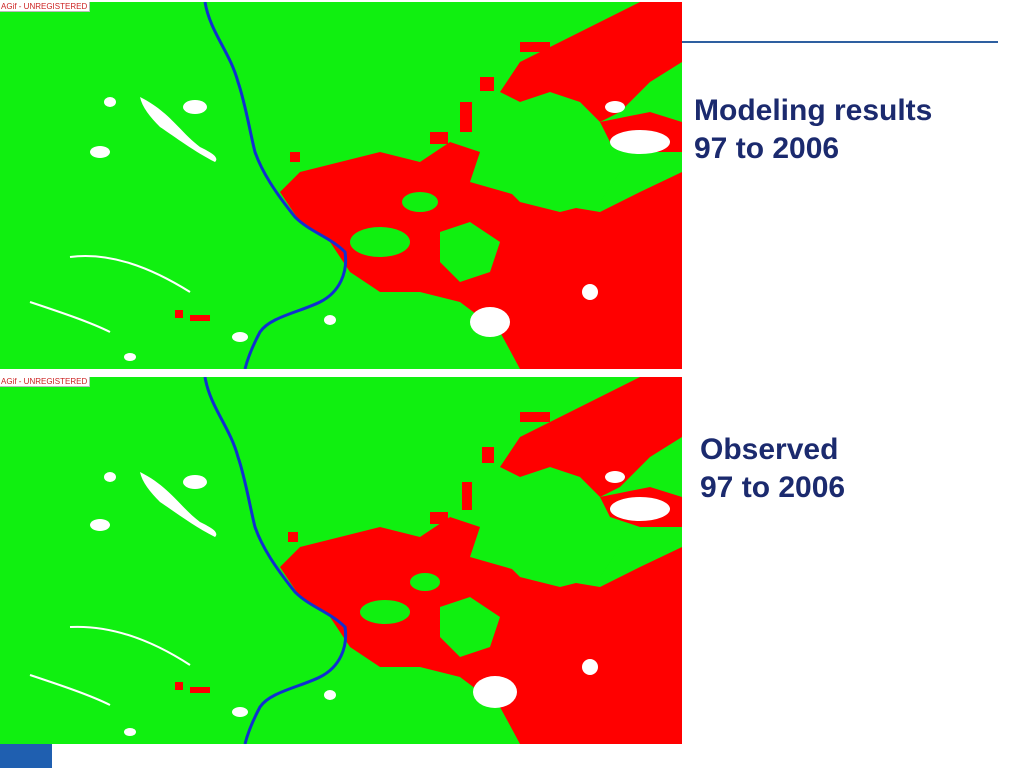 This screenshot has width=1024, height=768. What do you see at coordinates (840, 42) in the screenshot?
I see `header-rule` at bounding box center [840, 42].